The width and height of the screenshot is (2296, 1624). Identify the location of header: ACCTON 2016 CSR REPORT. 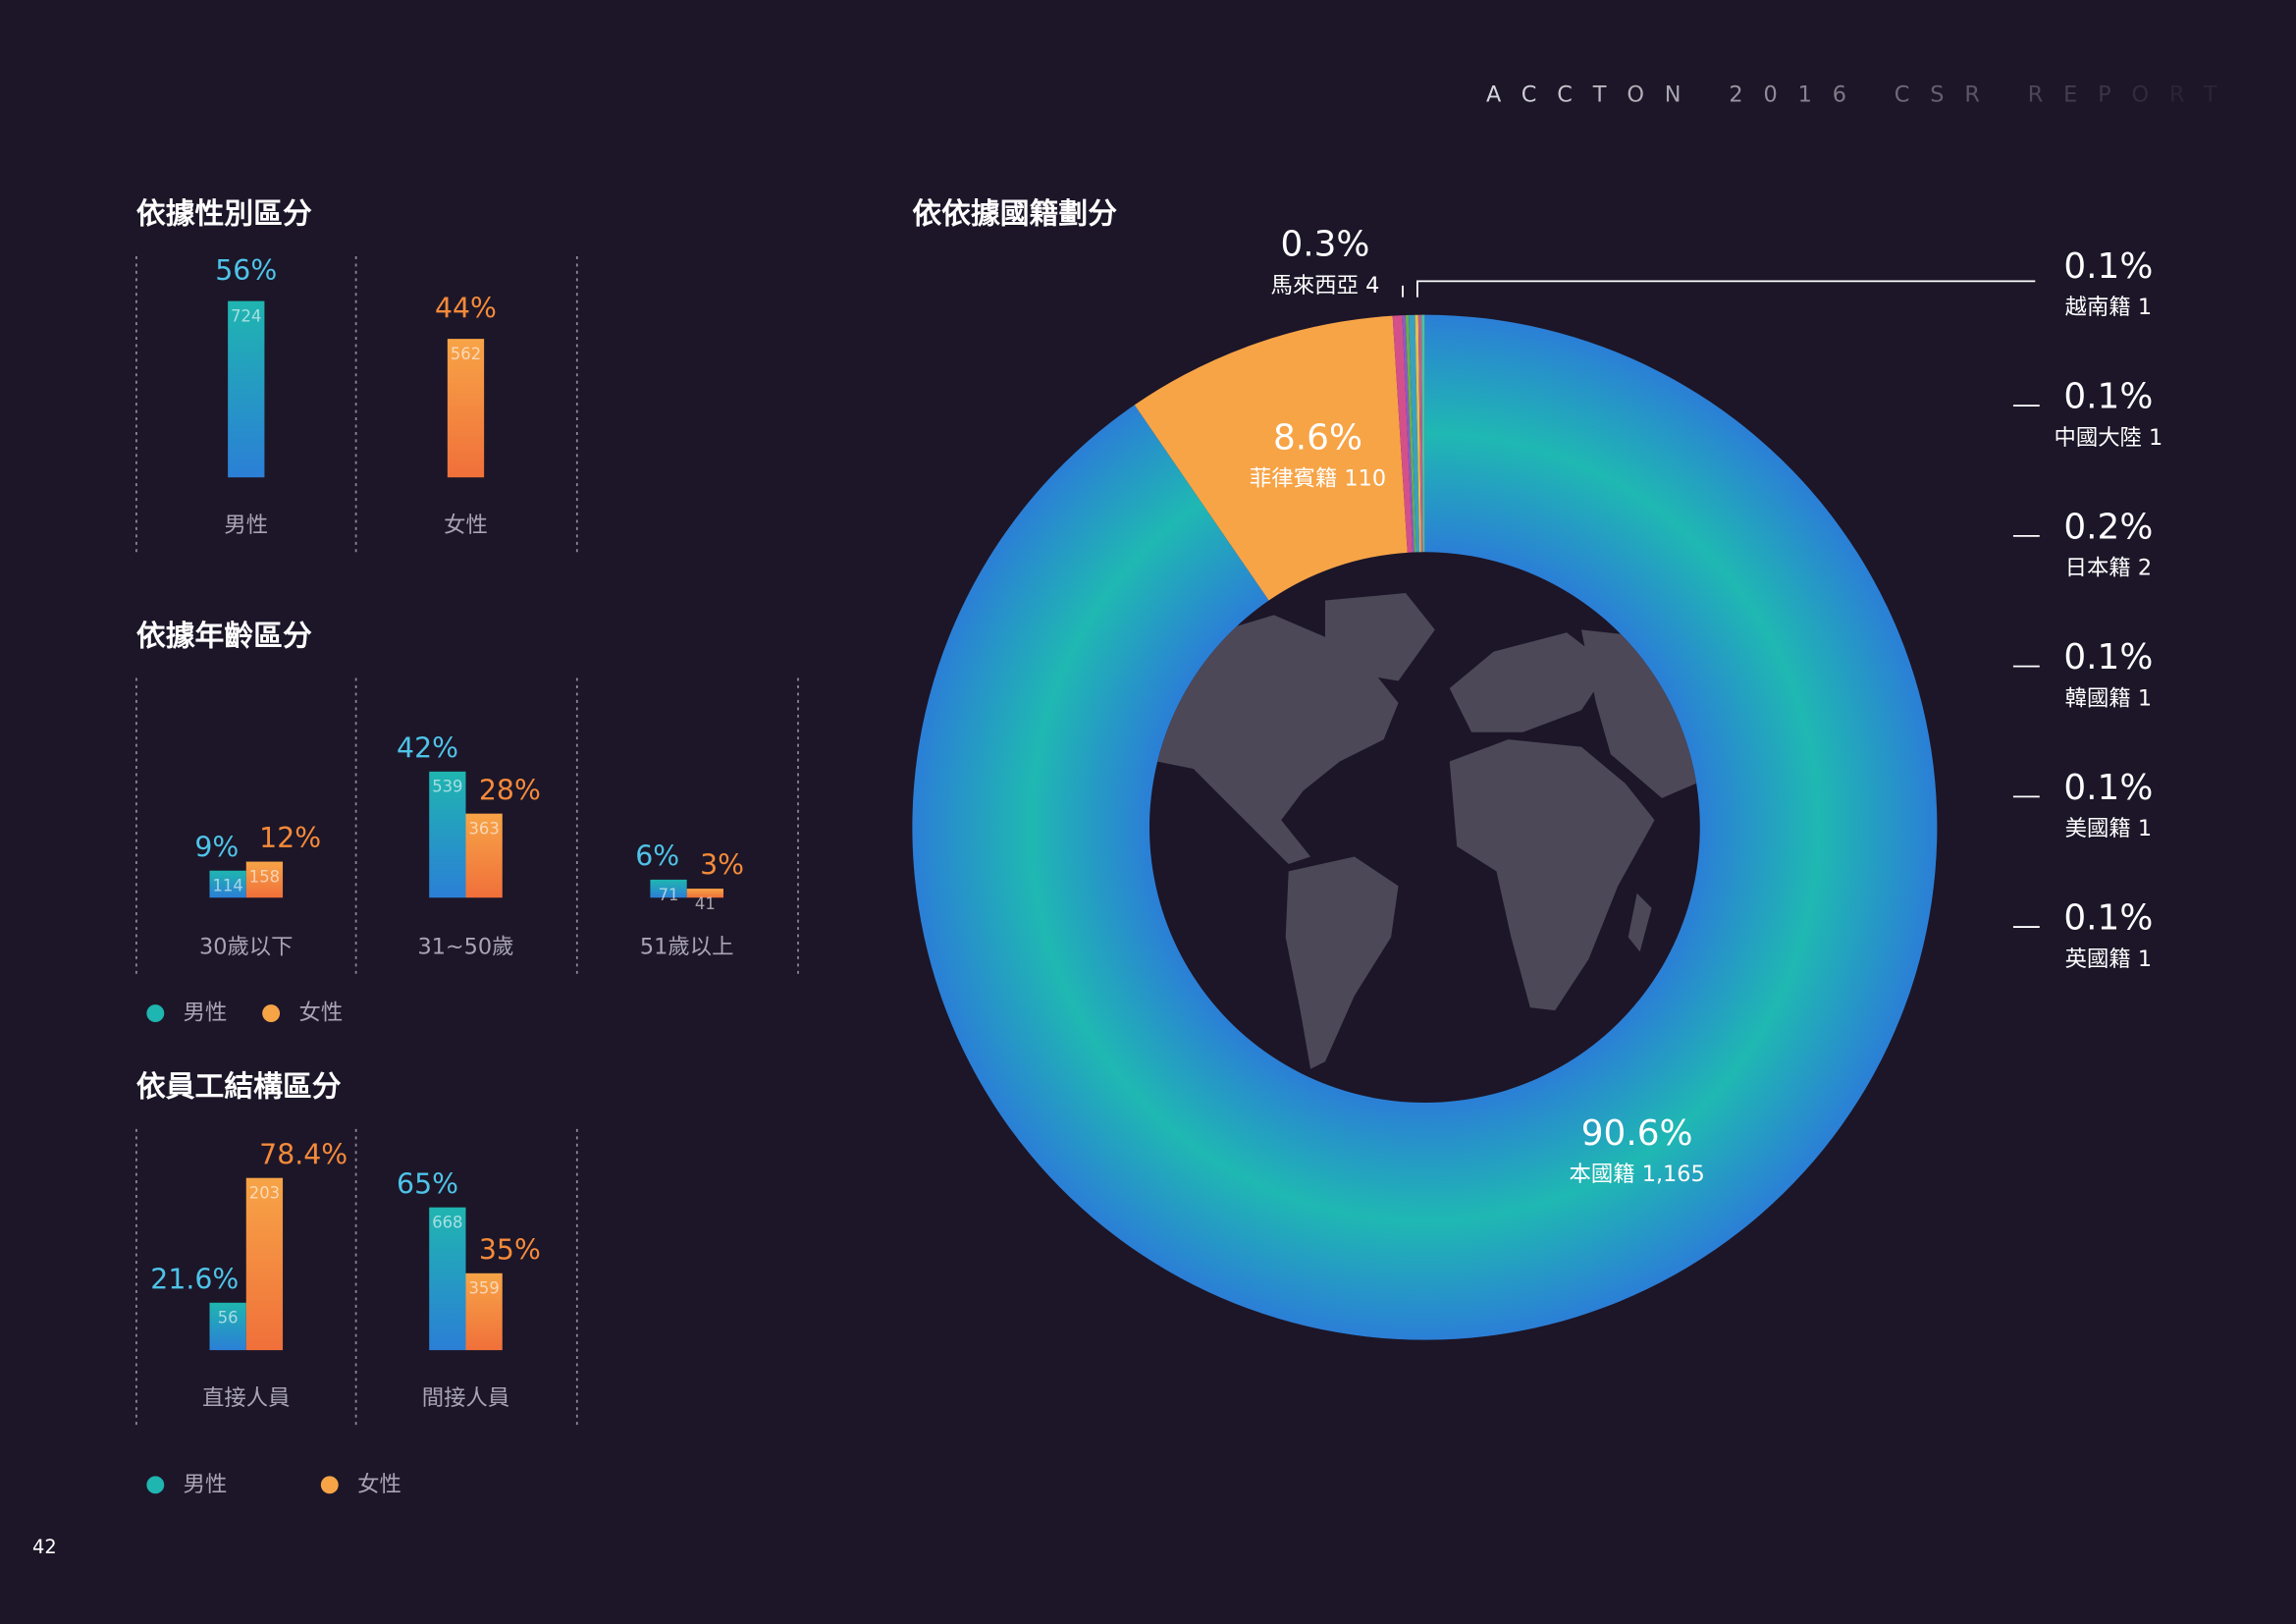
(1862, 94).